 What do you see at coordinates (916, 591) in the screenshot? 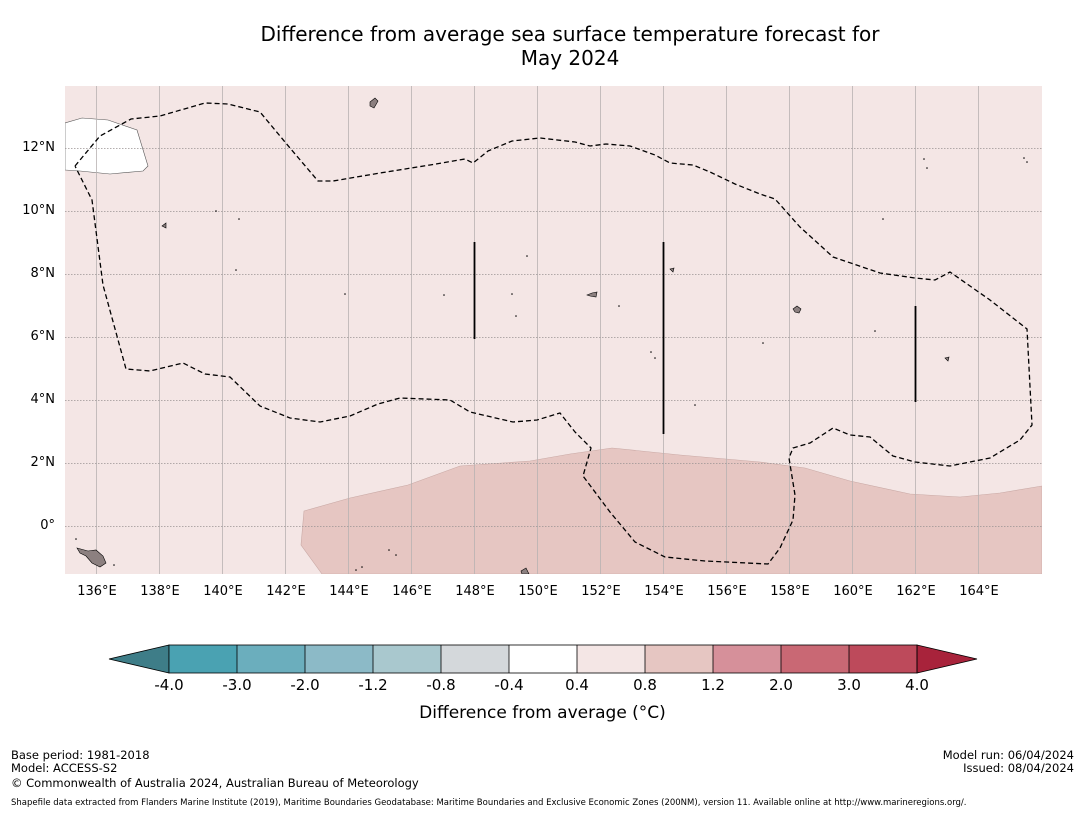
I see `lon-label-162e: 162°E` at bounding box center [916, 591].